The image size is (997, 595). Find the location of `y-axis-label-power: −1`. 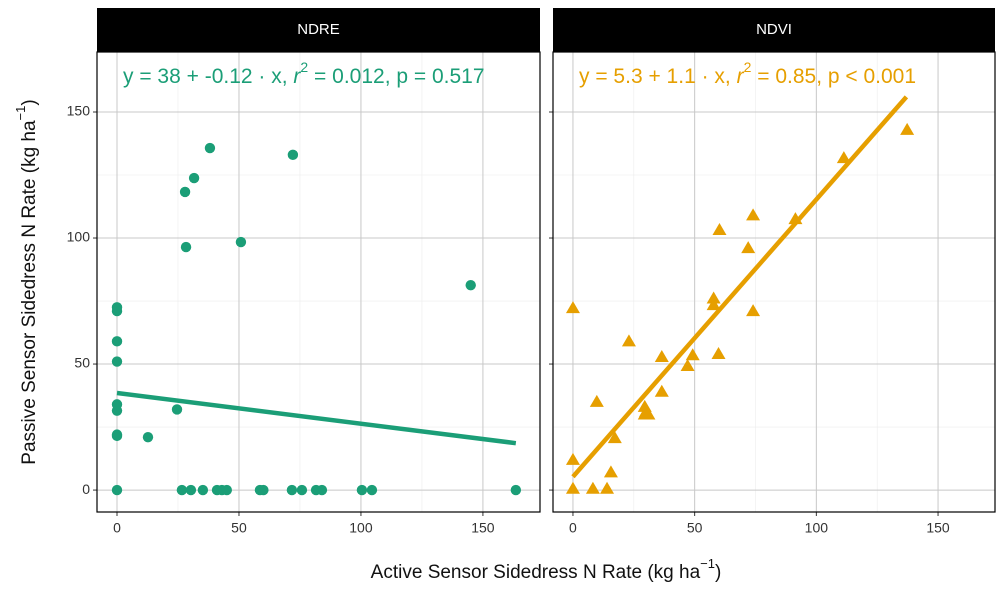

y-axis-label-power: −1 is located at coordinates (20, 113).